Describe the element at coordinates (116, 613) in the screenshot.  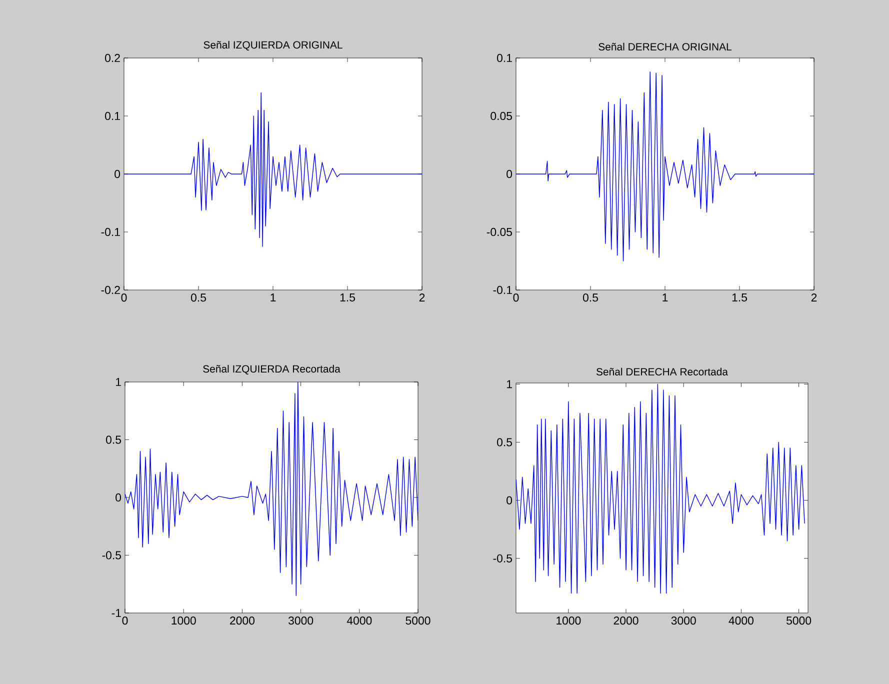
I see `y-tick-label: -1` at that location.